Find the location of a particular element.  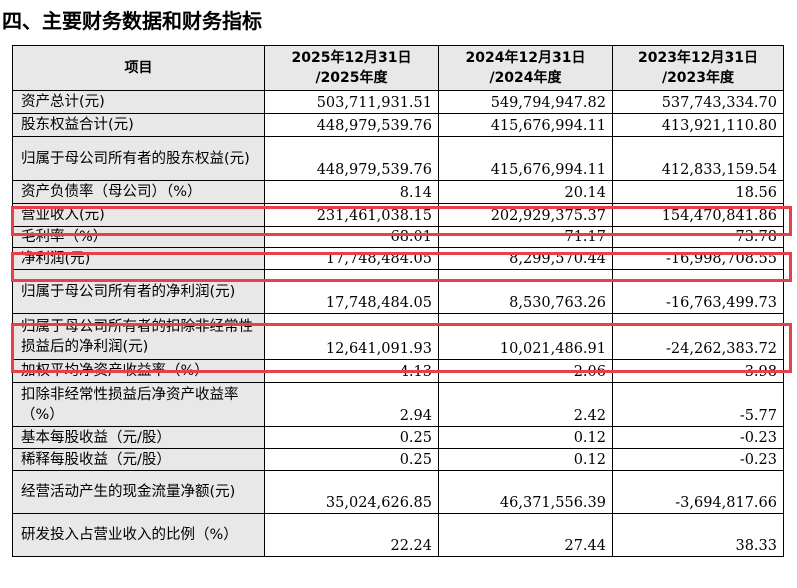

table-row: 扣除非经常性损益后净资产收益率（%） 2.94 2.42 -5.77 is located at coordinates (398, 404).